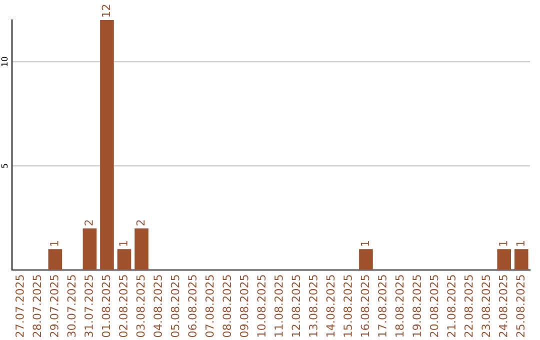 The width and height of the screenshot is (540, 340). Describe the element at coordinates (54, 306) in the screenshot. I see `x-tick-label: 29.07.2025` at that location.